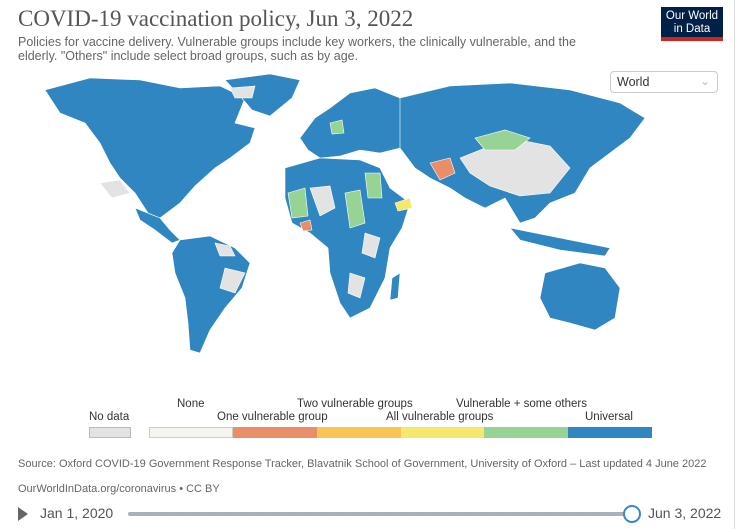 This screenshot has height=529, width=739. I want to click on legend-swatch-none, so click(191, 432).